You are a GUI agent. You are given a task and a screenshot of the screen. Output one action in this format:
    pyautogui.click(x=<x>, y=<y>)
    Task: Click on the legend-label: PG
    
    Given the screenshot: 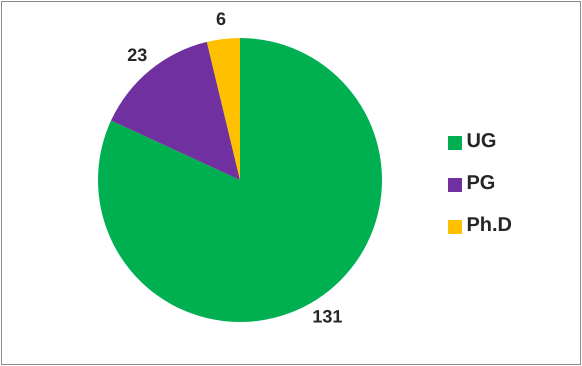 What is the action you would take?
    pyautogui.click(x=481, y=183)
    